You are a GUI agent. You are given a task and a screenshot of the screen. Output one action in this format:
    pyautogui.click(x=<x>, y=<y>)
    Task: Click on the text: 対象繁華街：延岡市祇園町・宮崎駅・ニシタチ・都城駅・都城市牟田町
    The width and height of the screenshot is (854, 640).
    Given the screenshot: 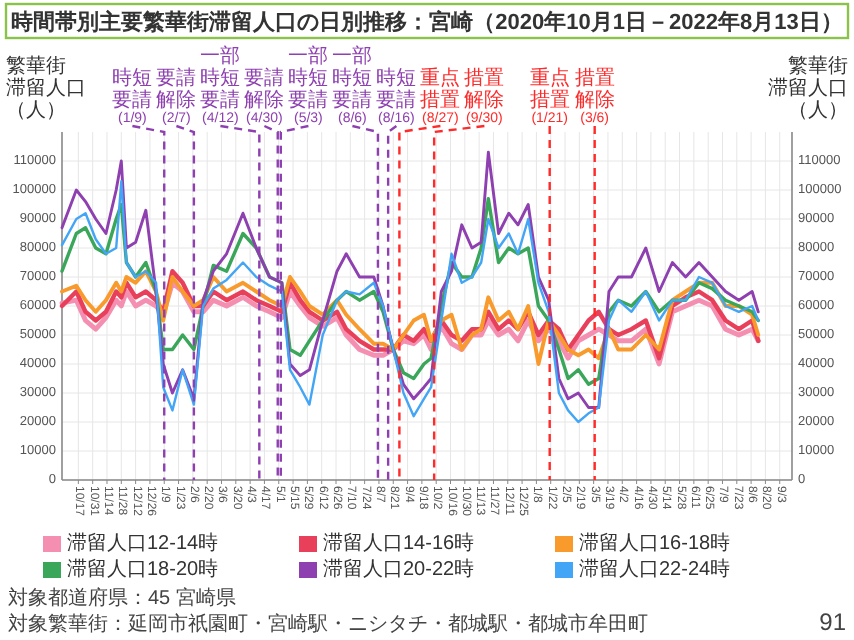 What is the action you would take?
    pyautogui.click(x=328, y=624)
    